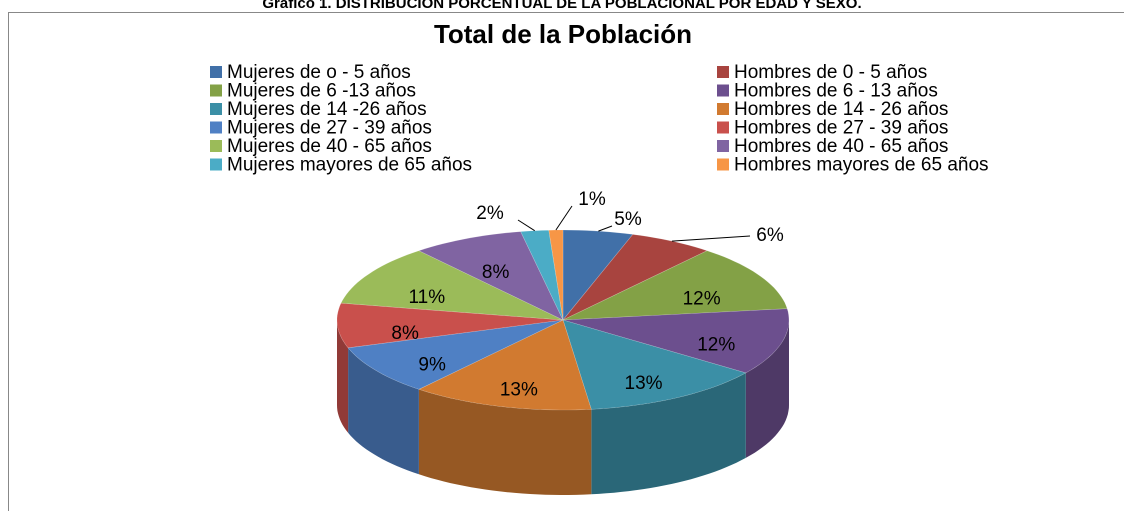 This screenshot has height=511, width=1124. I want to click on chart-title: Total de la Población, so click(563, 34).